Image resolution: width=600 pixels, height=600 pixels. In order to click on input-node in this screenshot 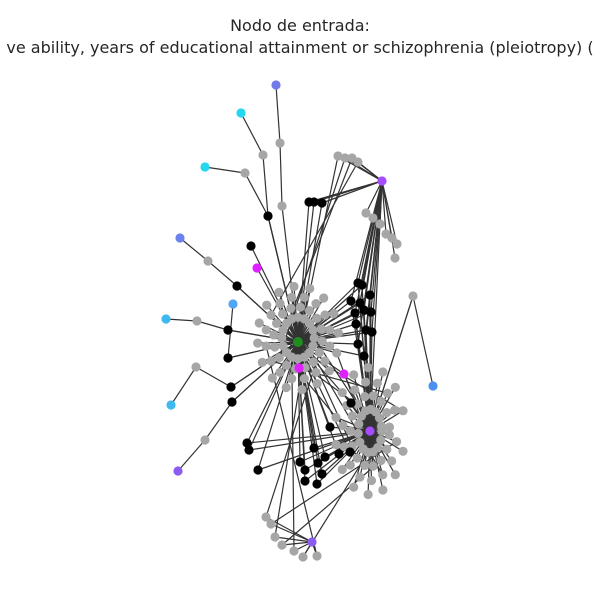, I will do `click(298, 342)`.